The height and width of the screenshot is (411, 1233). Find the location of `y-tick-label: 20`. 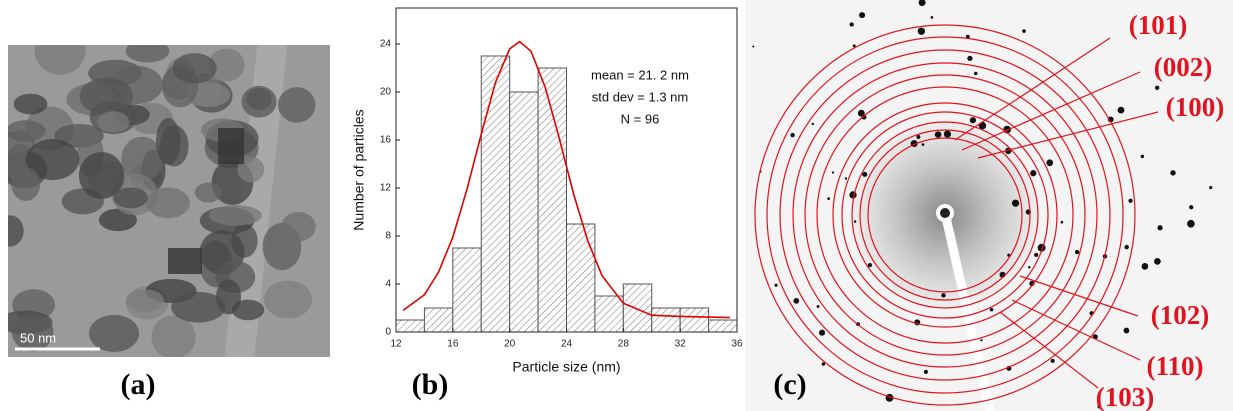

y-tick-label: 20 is located at coordinates (386, 92).